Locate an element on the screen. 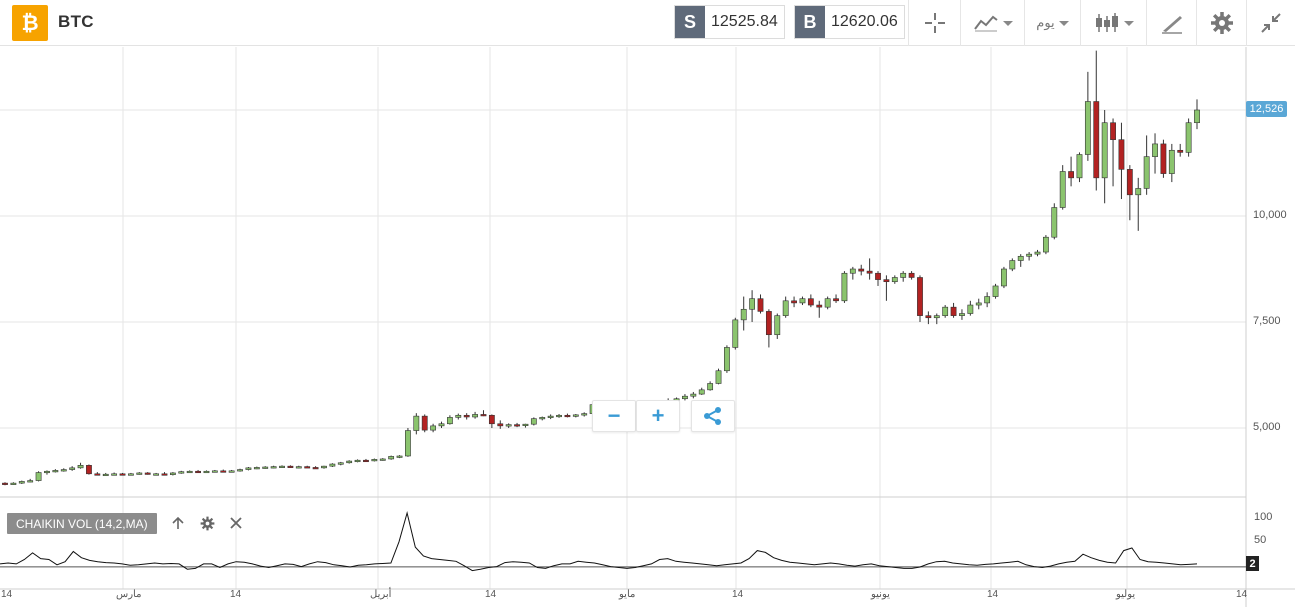 This screenshot has width=1295, height=607. y-axis-label: 10,000 is located at coordinates (1270, 215).